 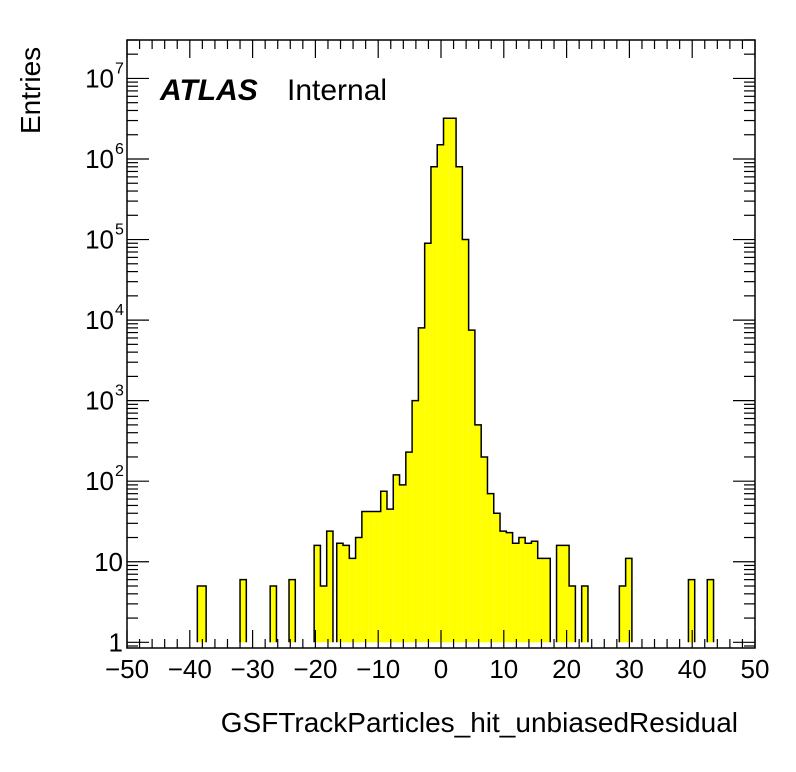 What do you see at coordinates (315, 669) in the screenshot?
I see `x-tick-label: −20` at bounding box center [315, 669].